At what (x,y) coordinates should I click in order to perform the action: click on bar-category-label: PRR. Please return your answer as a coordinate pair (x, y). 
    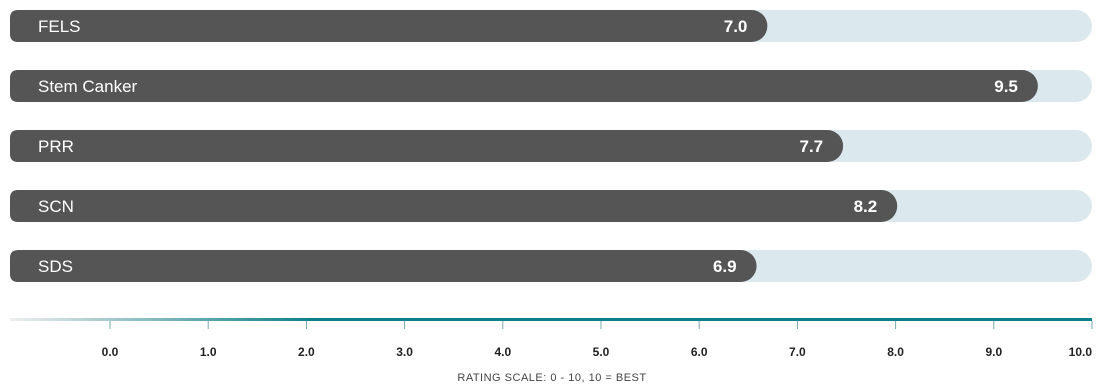
    Looking at the image, I should click on (56, 146).